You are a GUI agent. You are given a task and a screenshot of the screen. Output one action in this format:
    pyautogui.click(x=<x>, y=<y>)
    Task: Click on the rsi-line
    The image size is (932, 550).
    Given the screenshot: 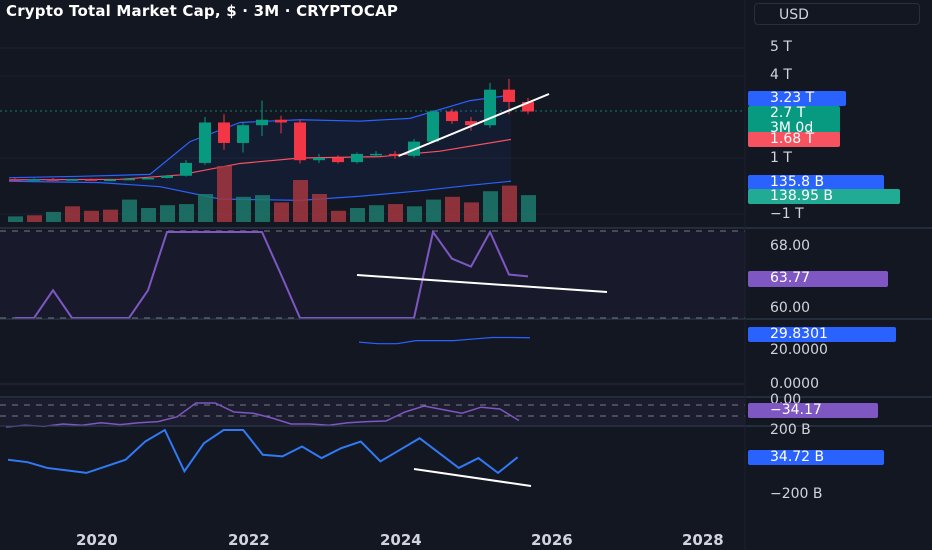 What is the action you would take?
    pyautogui.click(x=272, y=274)
    